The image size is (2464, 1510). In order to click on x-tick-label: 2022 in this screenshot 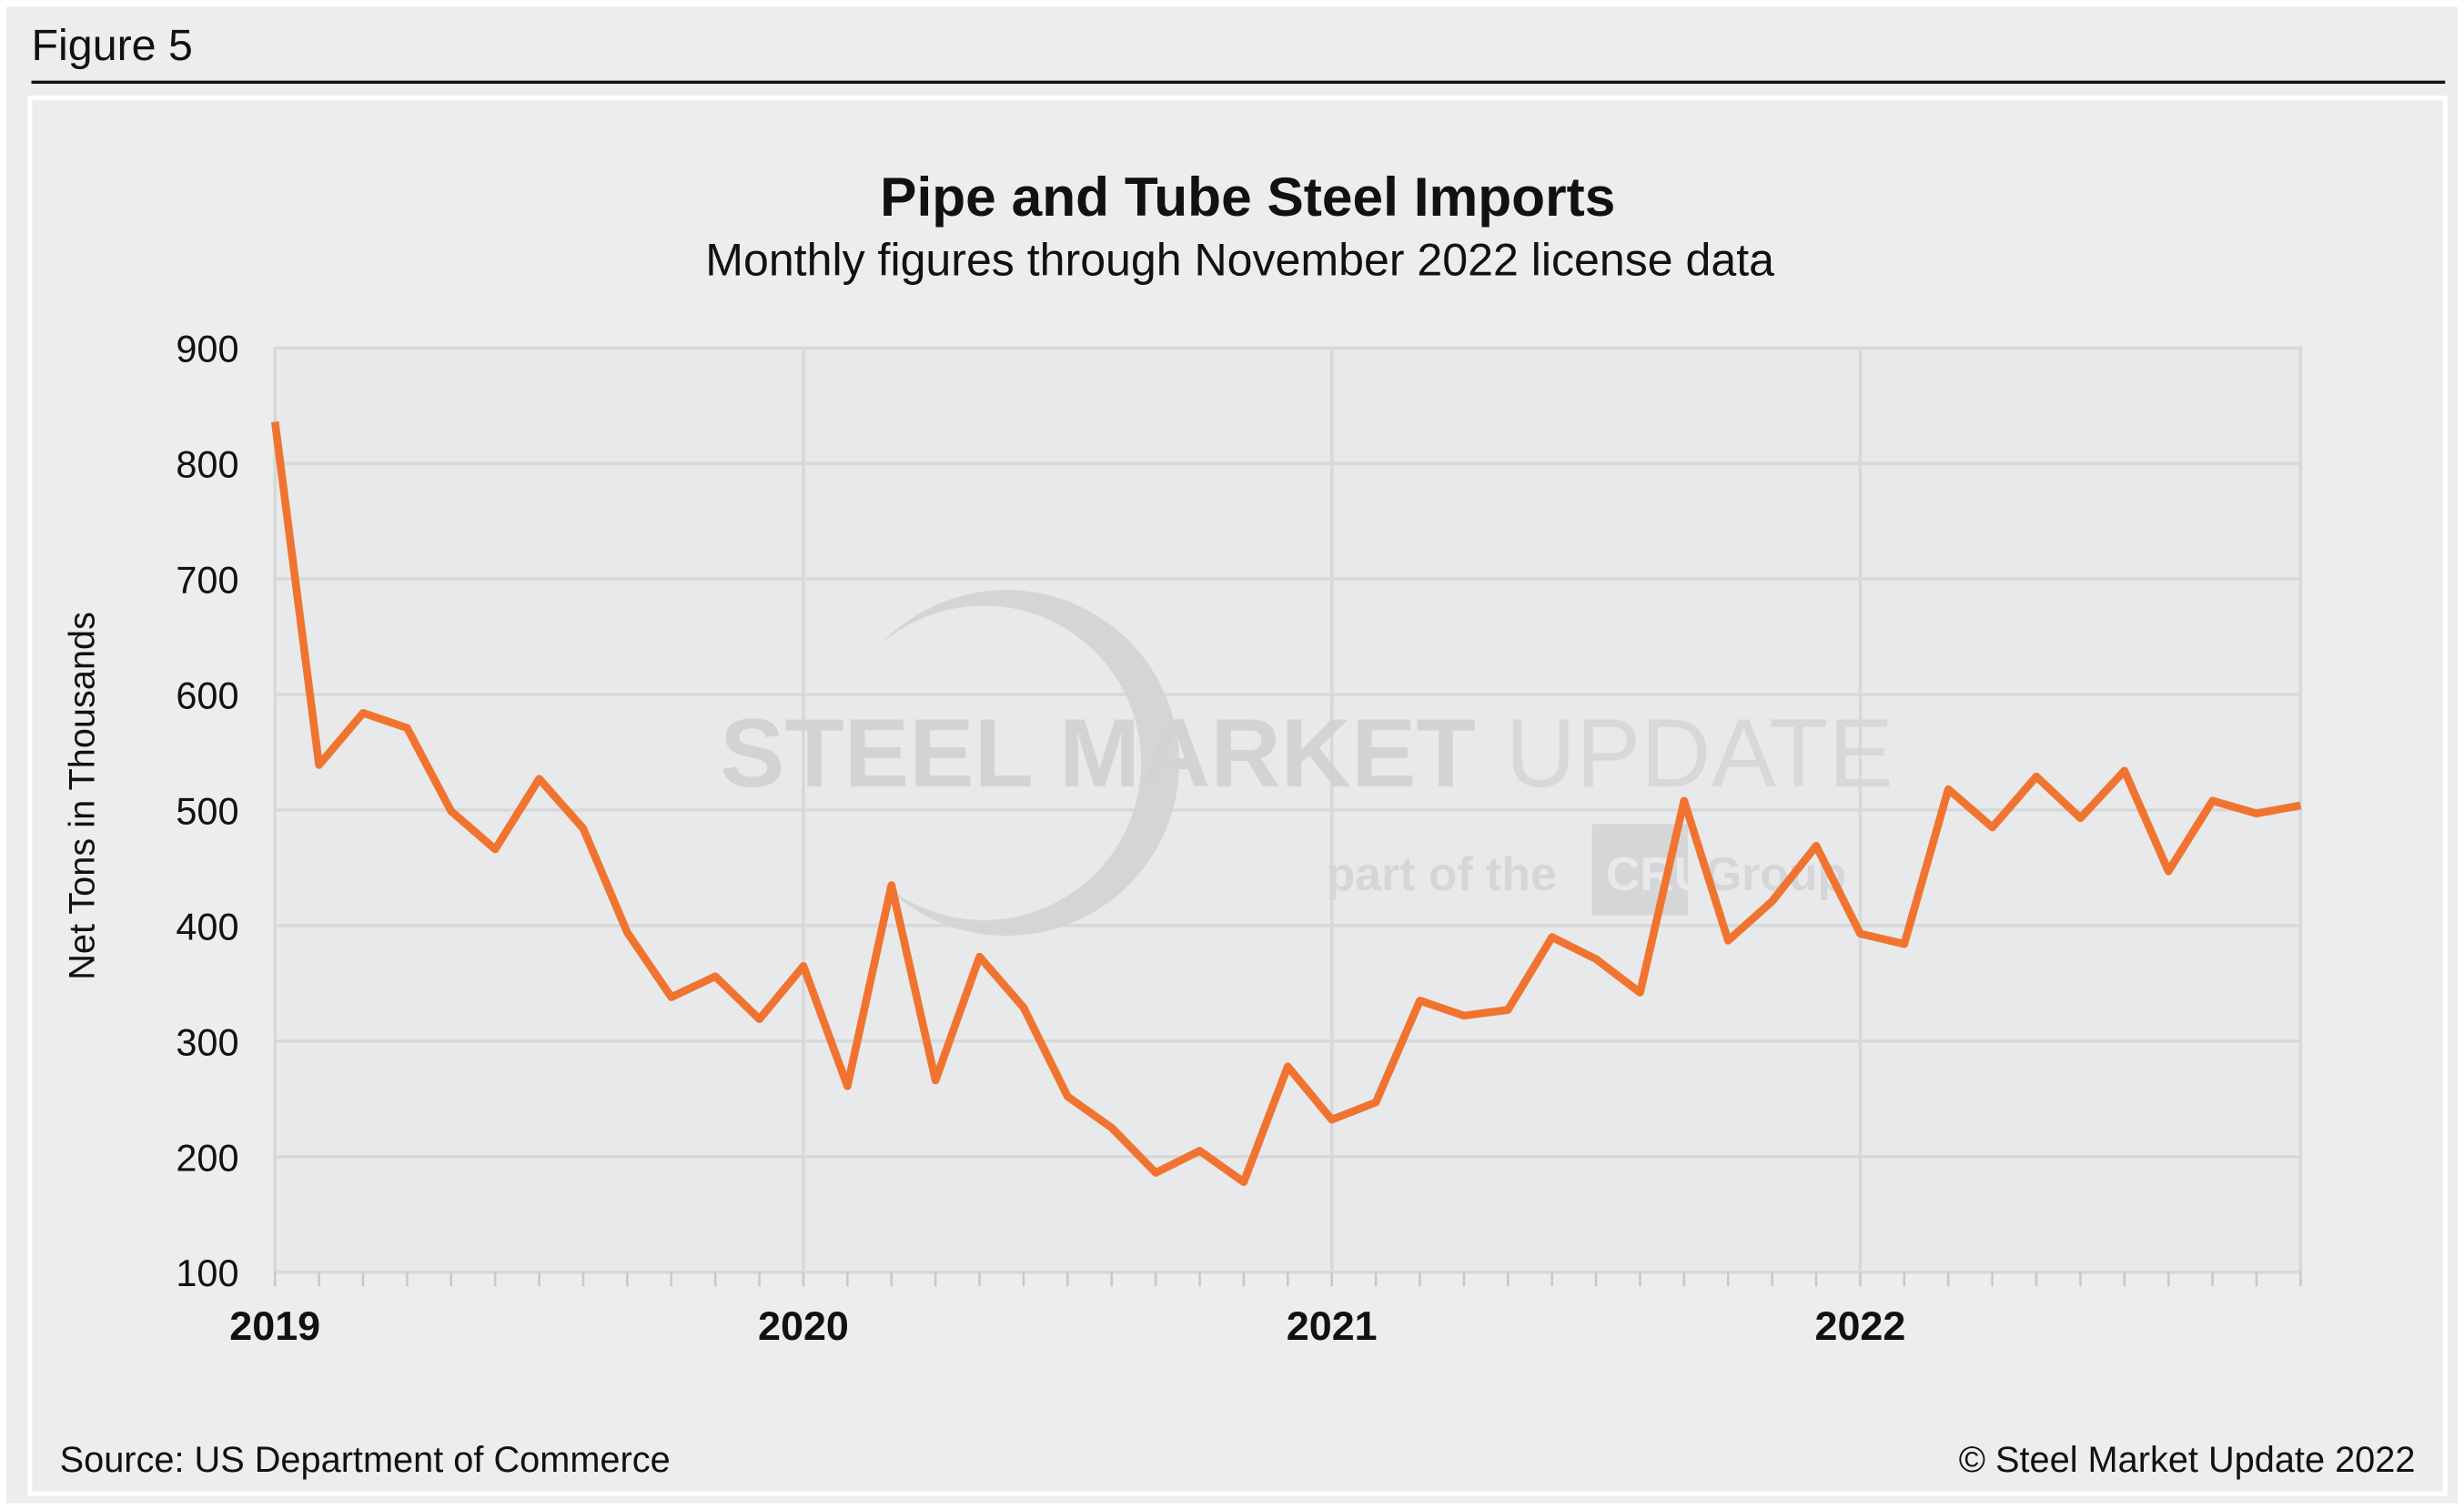, I will do `click(1860, 1326)`.